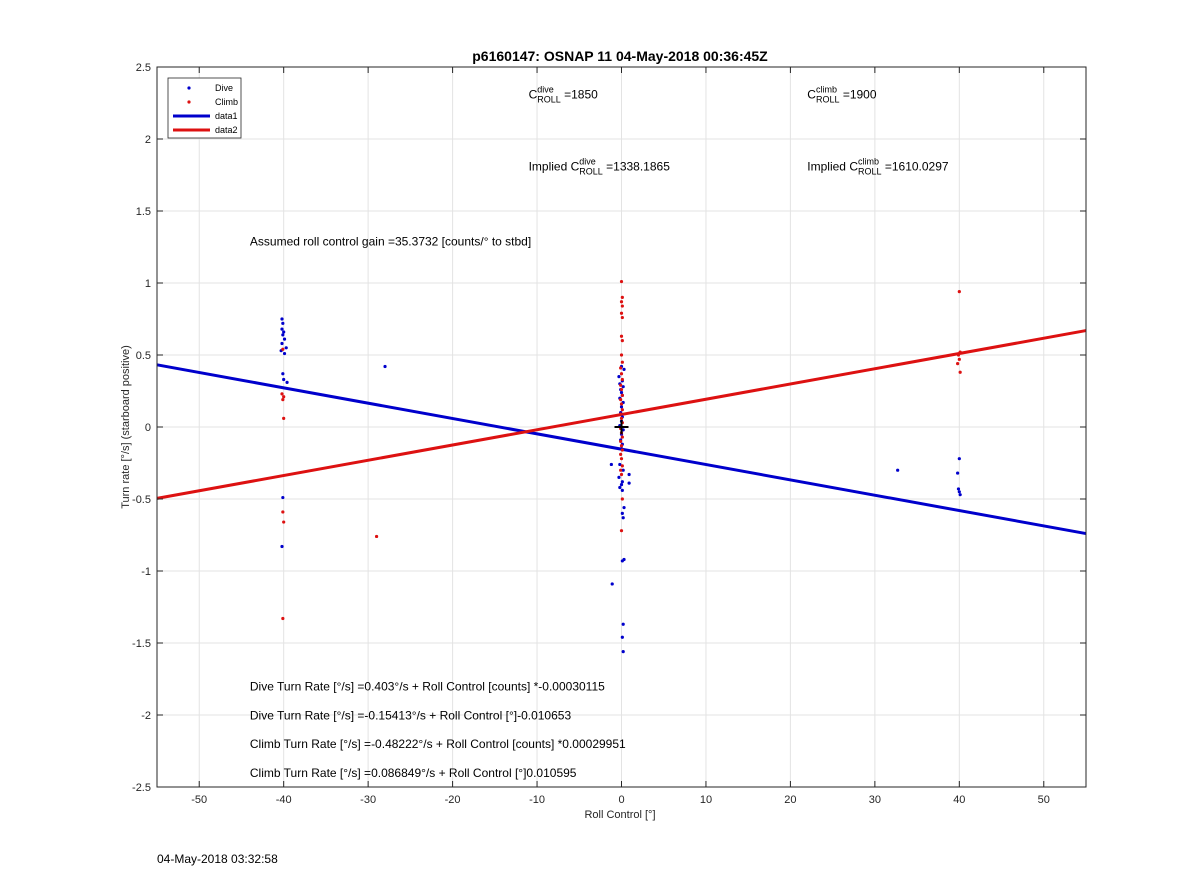 The height and width of the screenshot is (885, 1200). I want to click on y-tick-label: -1, so click(146, 572).